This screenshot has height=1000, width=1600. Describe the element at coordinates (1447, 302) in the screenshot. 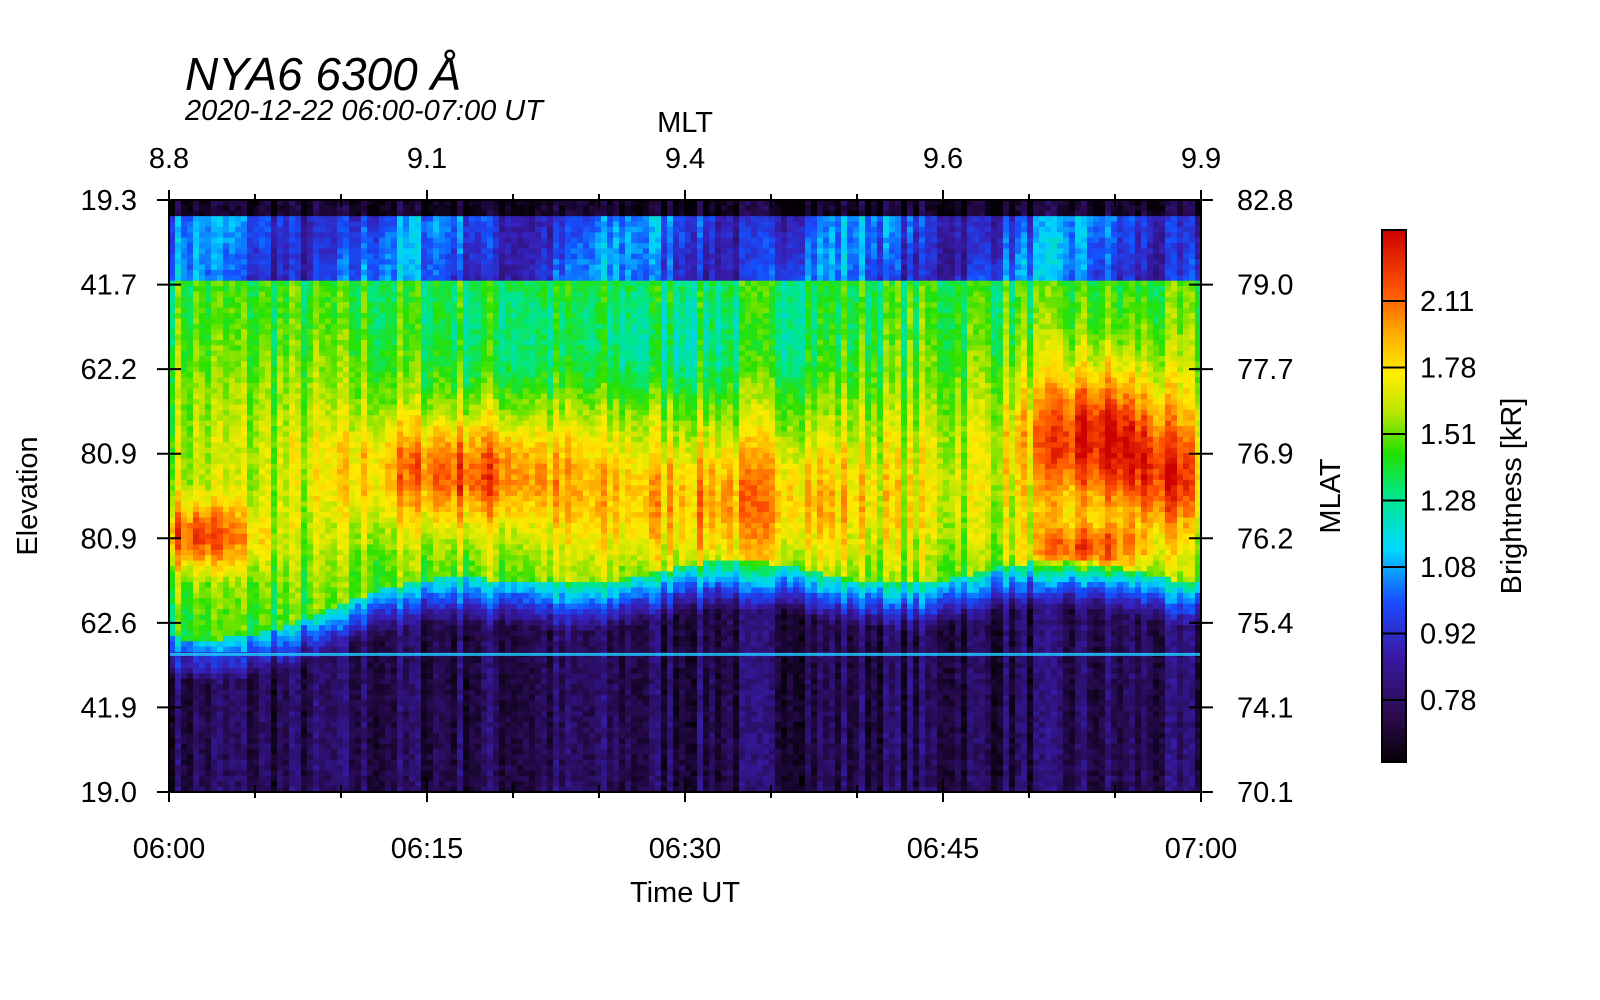

I see `colorbar-tick-label: 2.11` at that location.